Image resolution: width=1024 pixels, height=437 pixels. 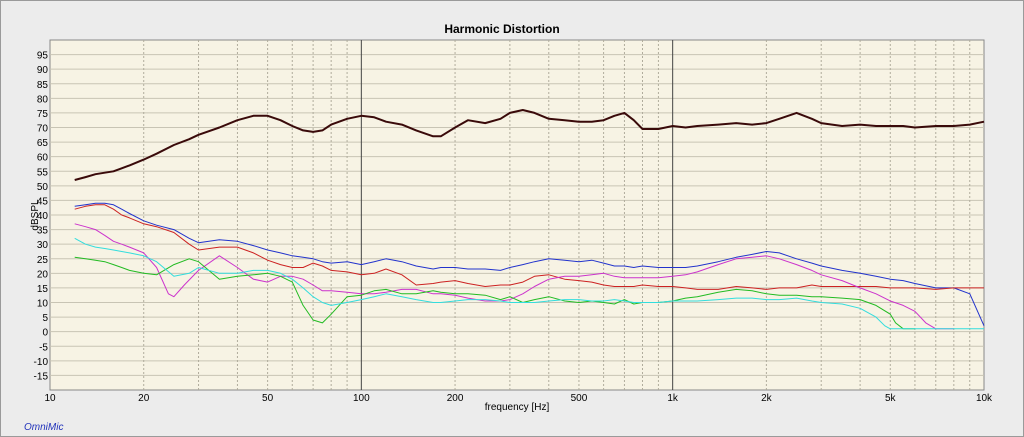 I want to click on x-tick-label: 100, so click(x=361, y=398).